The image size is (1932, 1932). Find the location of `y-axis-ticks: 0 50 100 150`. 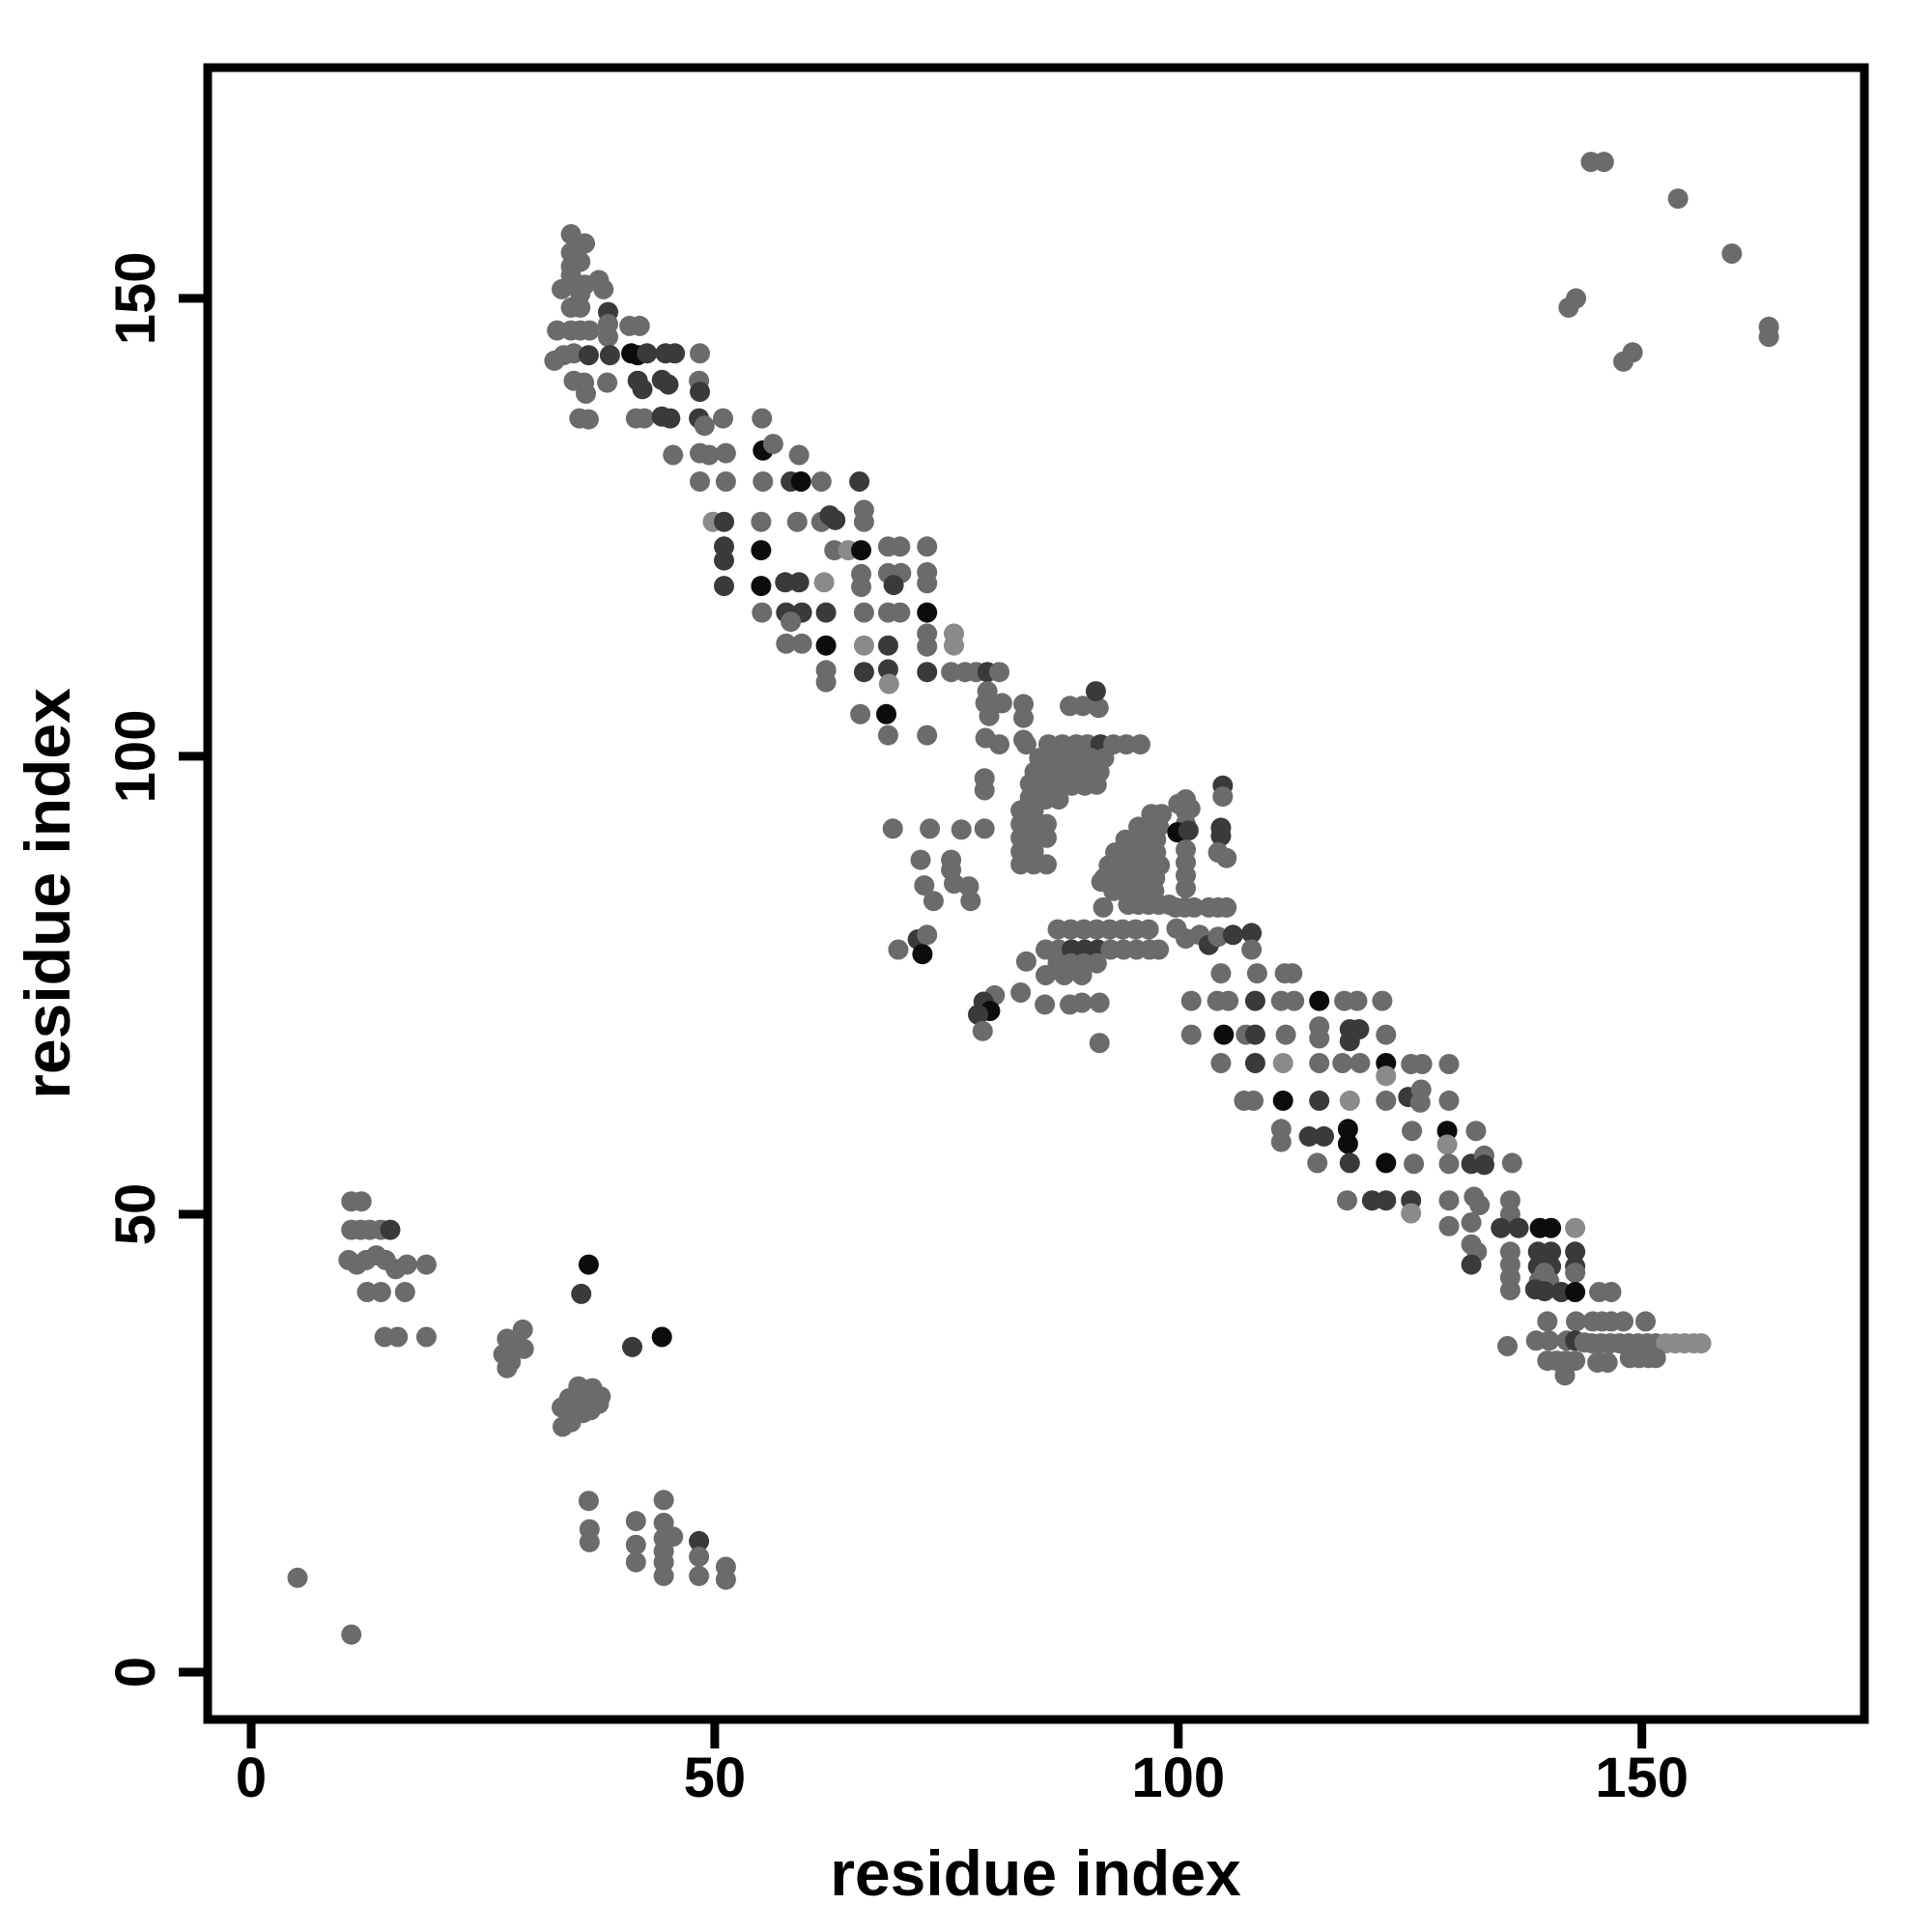

y-axis-ticks: 0 50 100 150 is located at coordinates (156, 970).